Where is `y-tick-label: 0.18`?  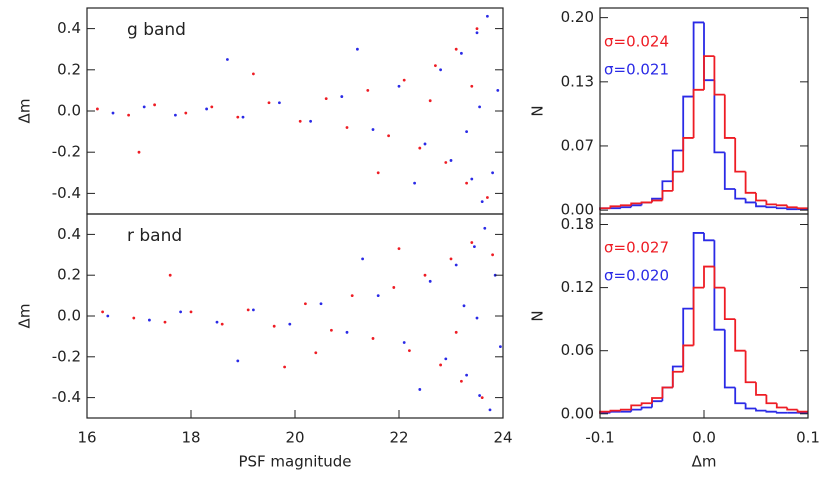
y-tick-label: 0.18 is located at coordinates (577, 224).